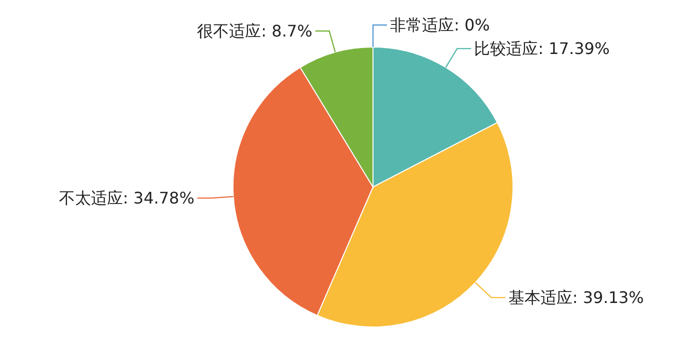 The image size is (700, 337). What do you see at coordinates (608, 298) in the screenshot?
I see `data-label: : 39.13%` at bounding box center [608, 298].